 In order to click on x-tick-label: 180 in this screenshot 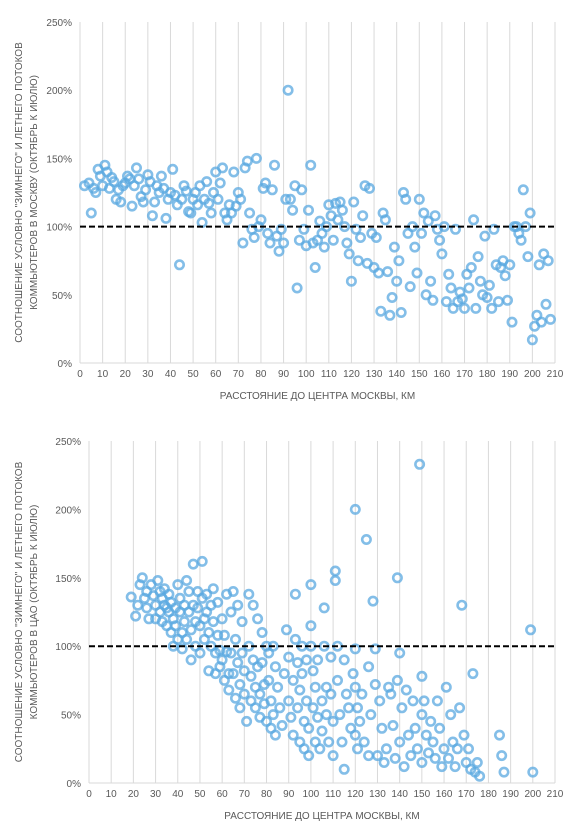, I will do `click(487, 374)`.